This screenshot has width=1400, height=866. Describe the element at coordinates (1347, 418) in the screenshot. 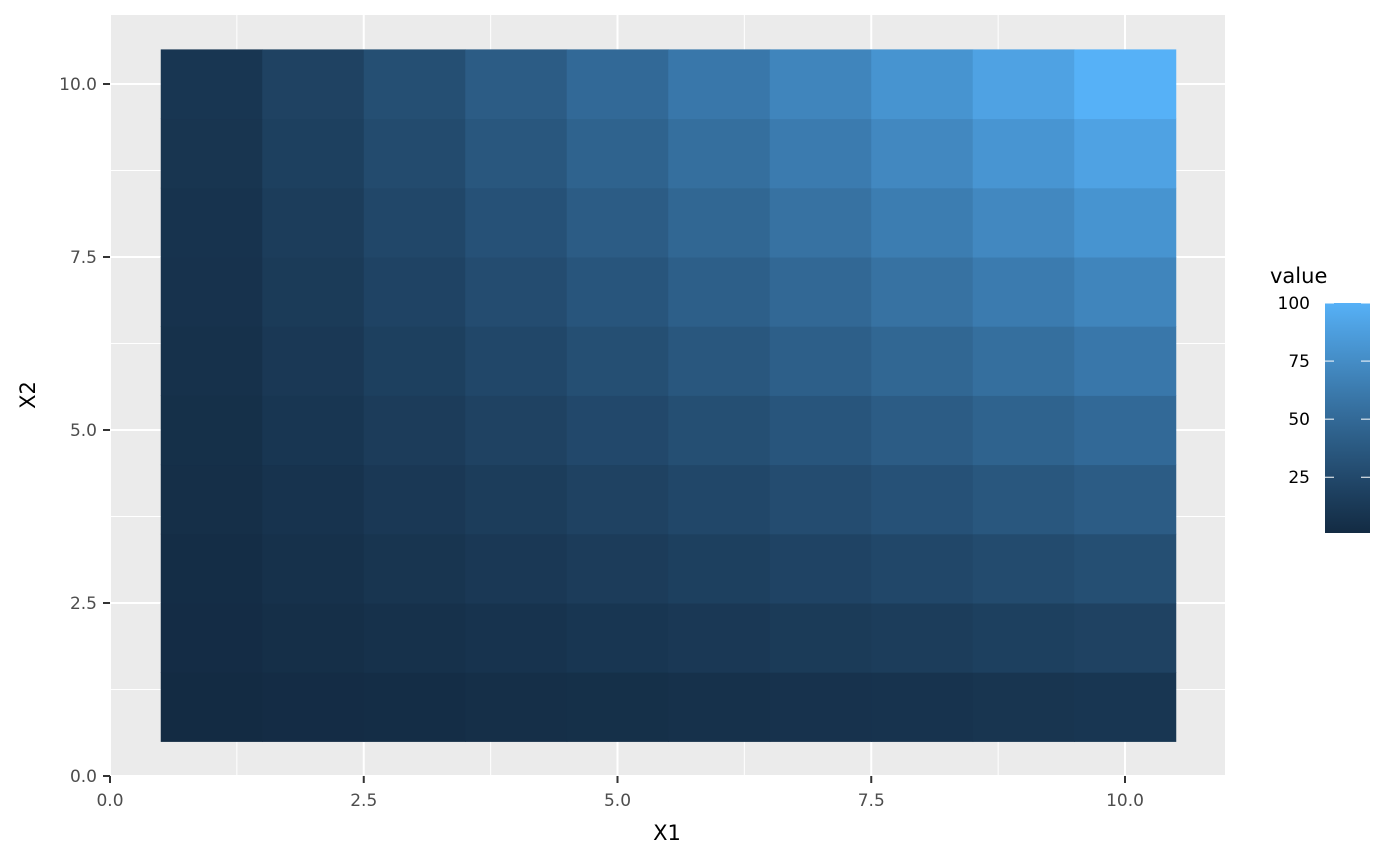

I see `colorbar` at that location.